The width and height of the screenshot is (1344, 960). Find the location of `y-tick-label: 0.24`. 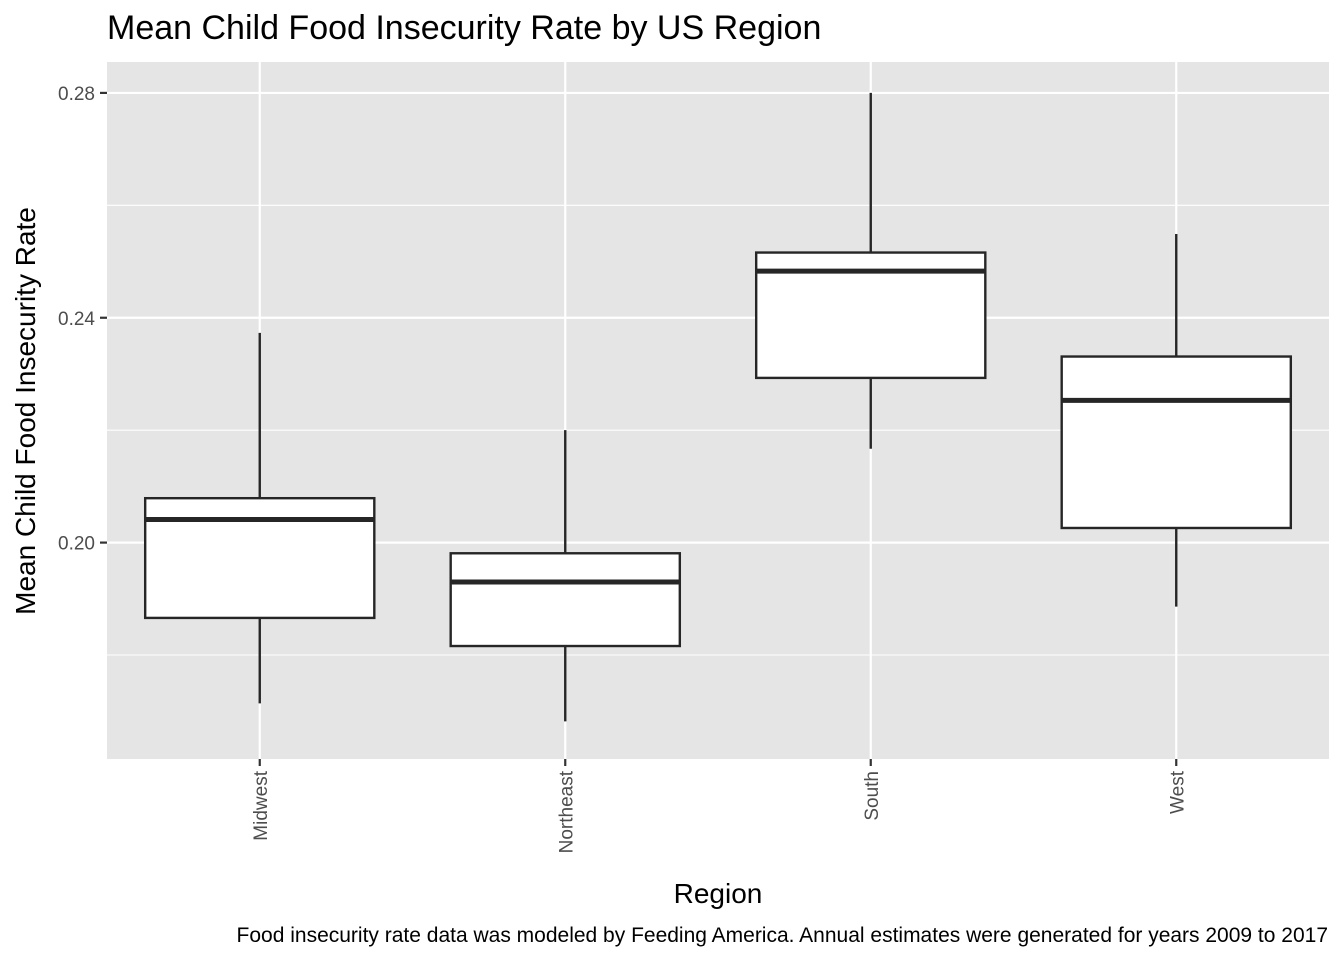

y-tick-label: 0.24 is located at coordinates (76, 319).